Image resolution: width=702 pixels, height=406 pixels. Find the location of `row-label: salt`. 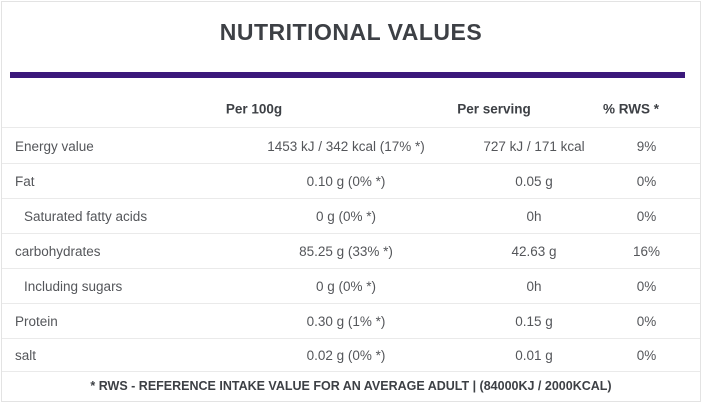

row-label: salt is located at coordinates (26, 355).